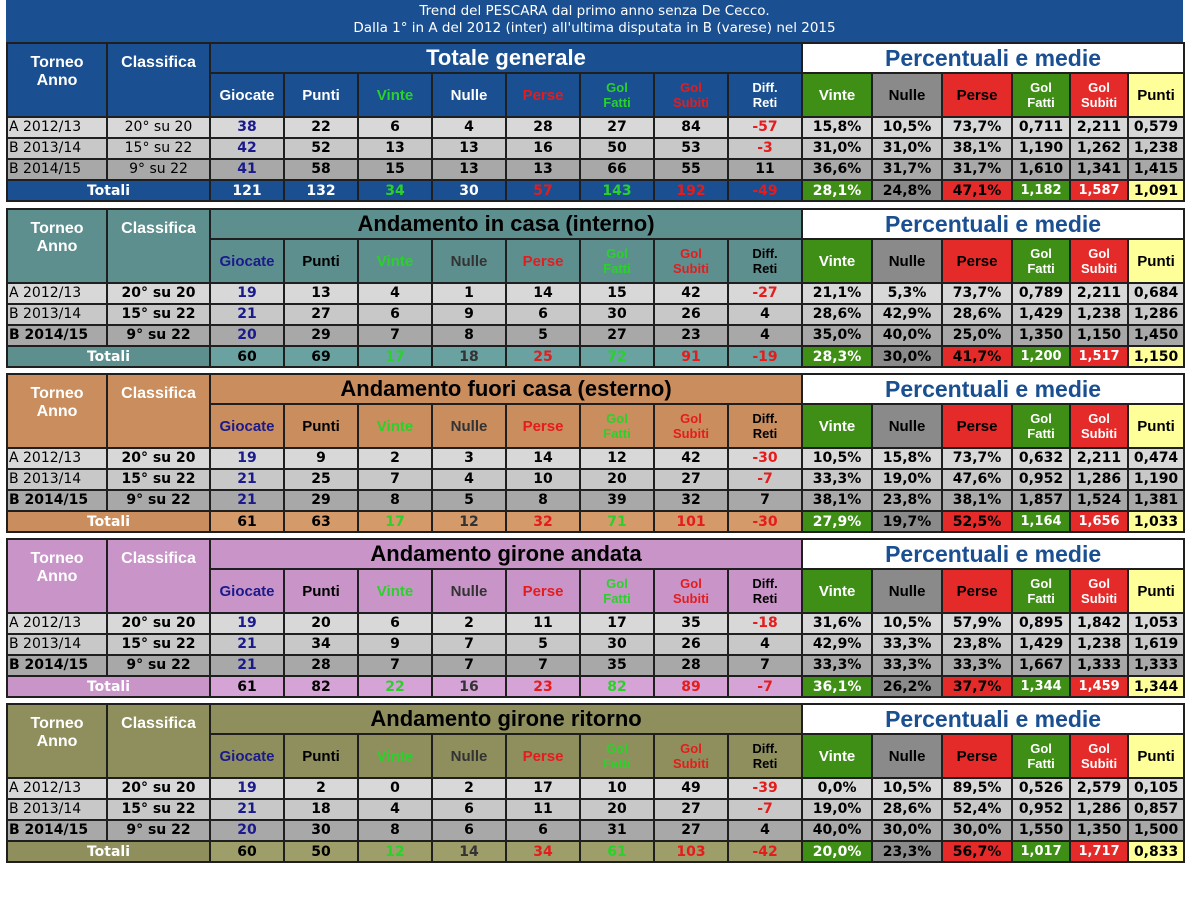 This screenshot has height=900, width=1200. Describe the element at coordinates (617, 851) in the screenshot. I see `total-value: 61` at that location.